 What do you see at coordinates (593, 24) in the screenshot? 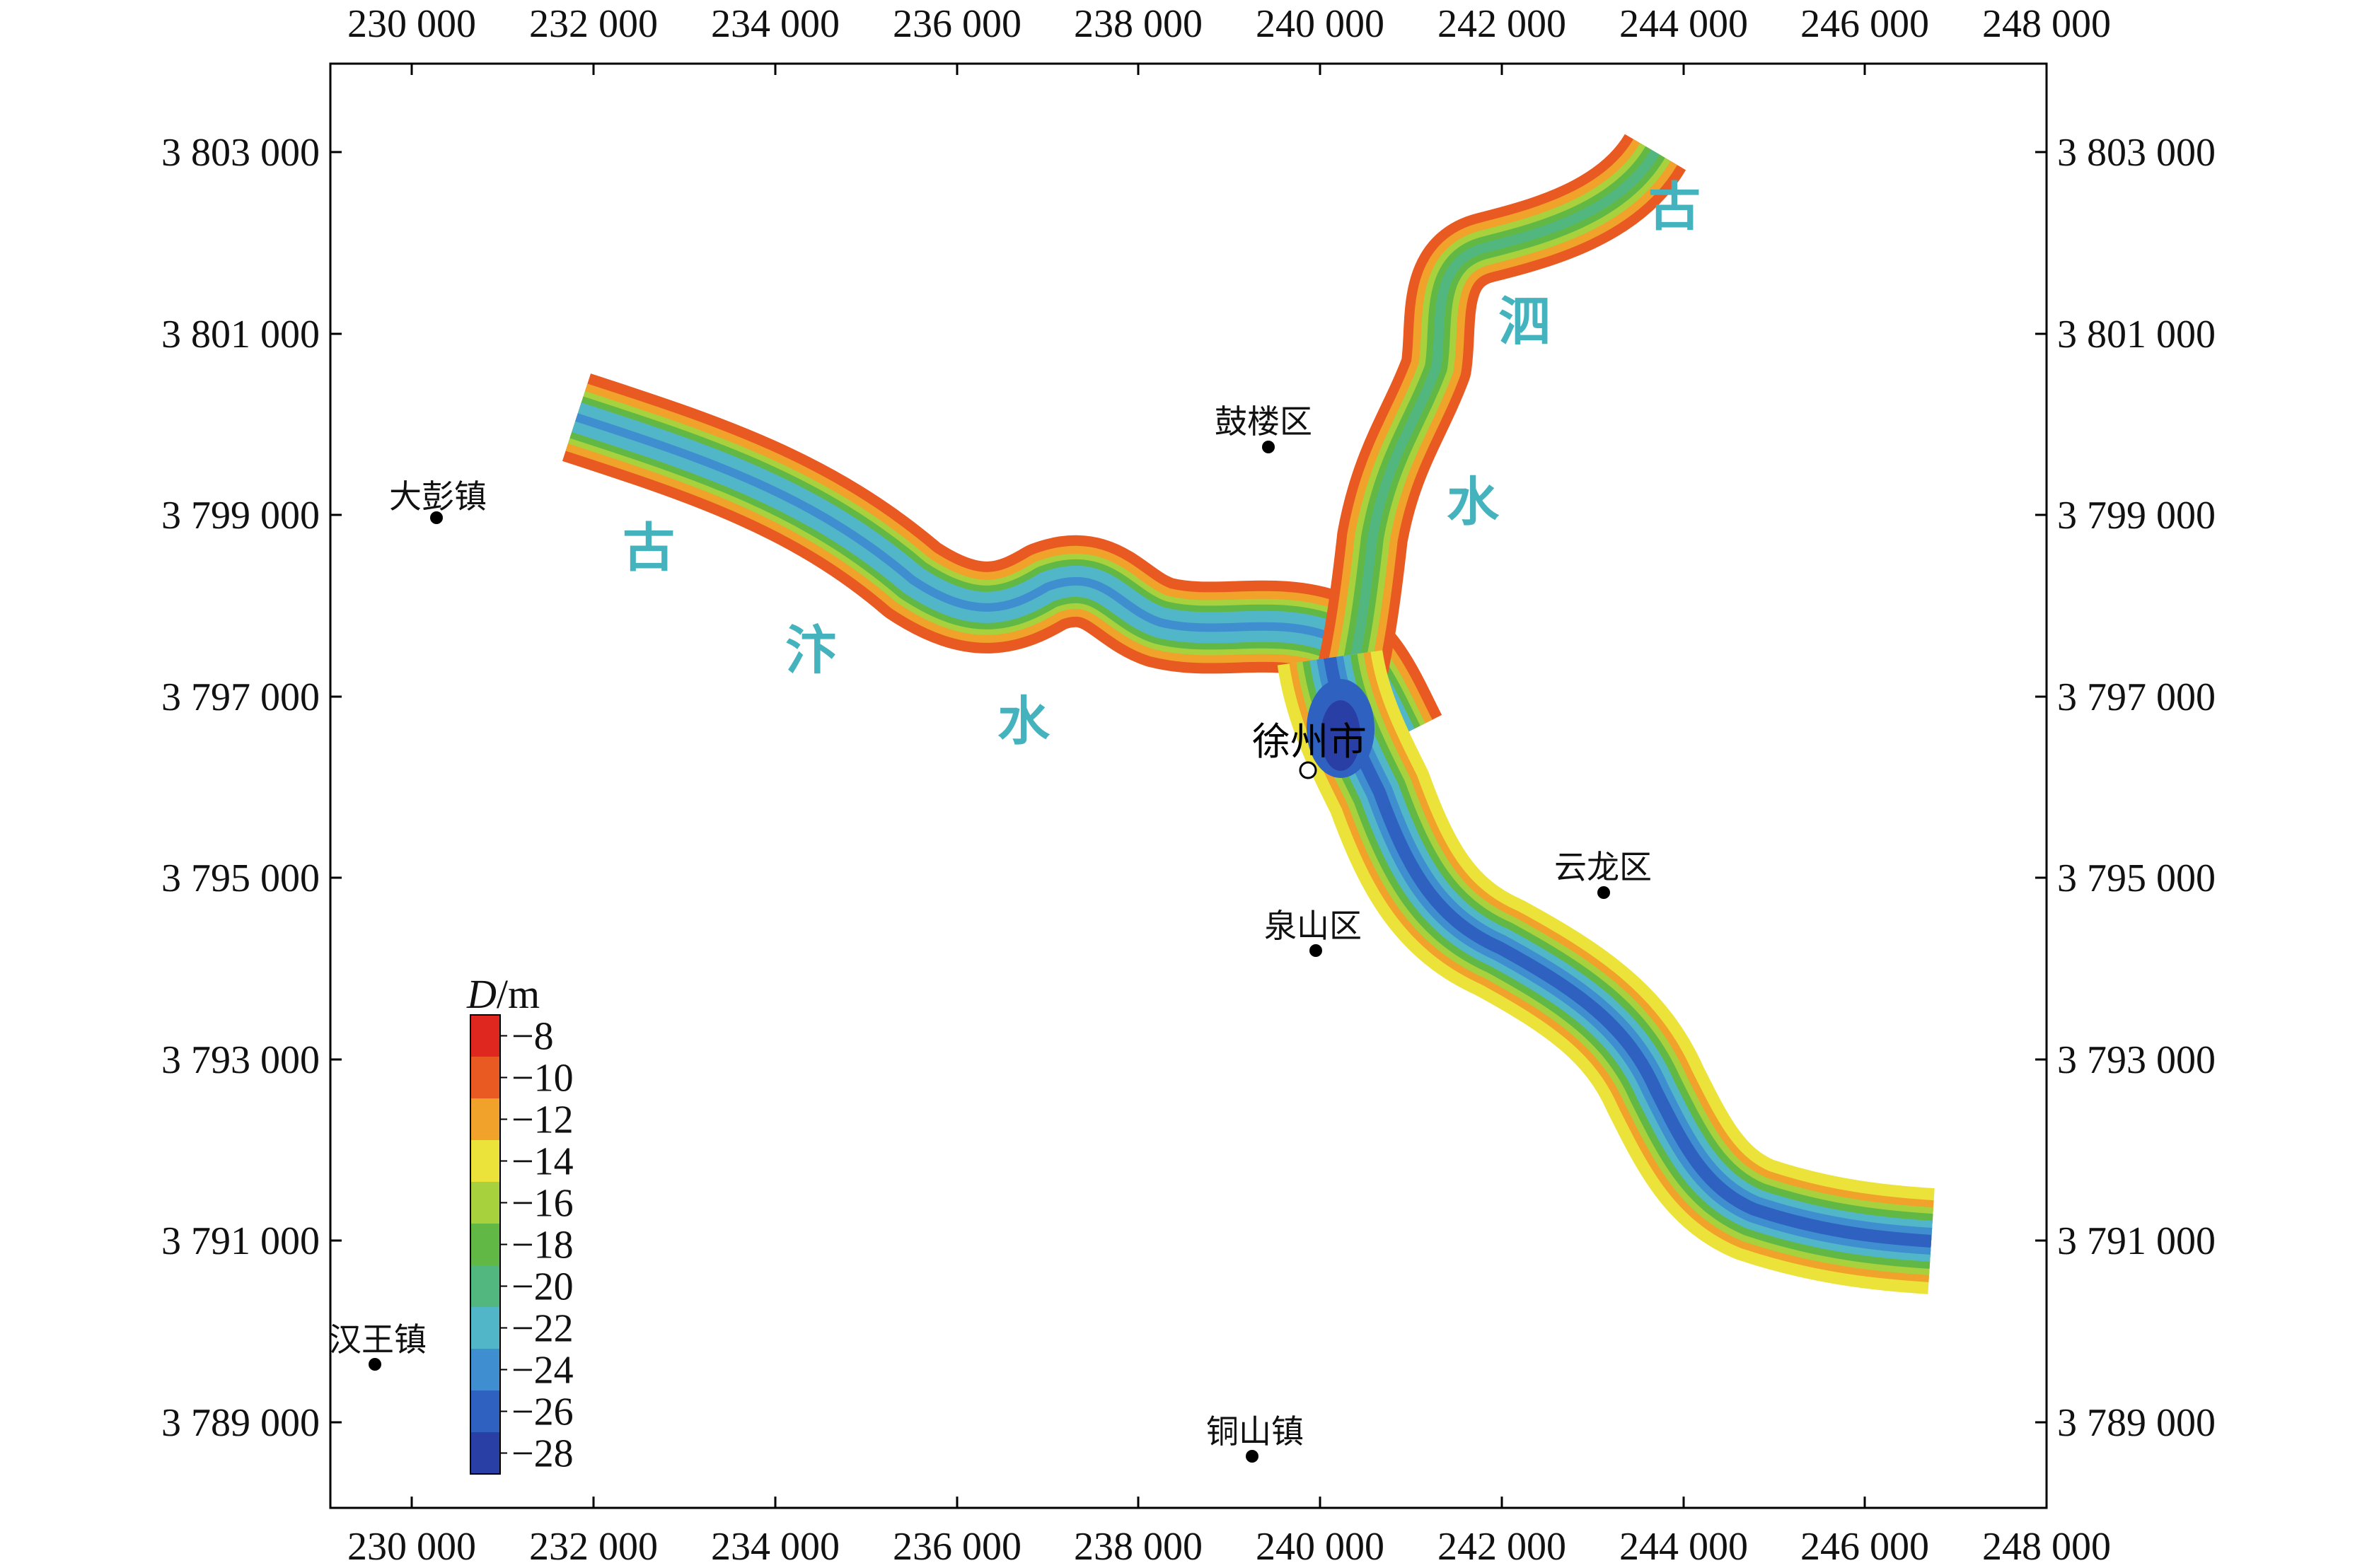
I see `x-tick-label-top: 232 000` at bounding box center [593, 24].